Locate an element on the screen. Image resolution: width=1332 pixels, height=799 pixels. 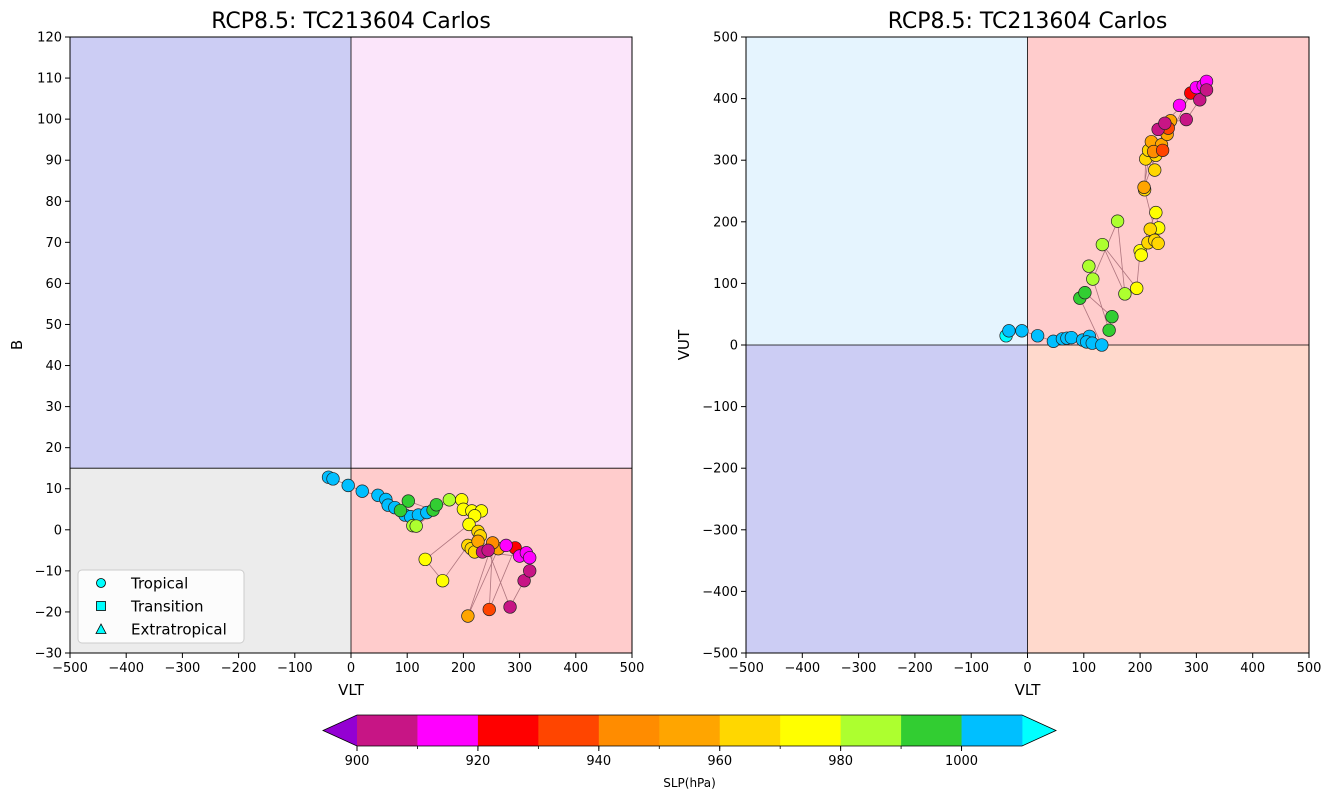
y-tick-label: −500 is located at coordinates (720, 654).